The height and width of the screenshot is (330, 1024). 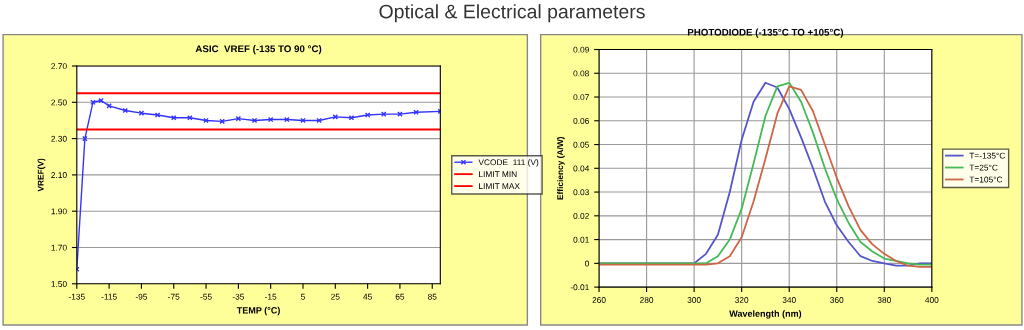 What do you see at coordinates (498, 174) in the screenshot?
I see `legend-label: LIMIT MIN` at bounding box center [498, 174].